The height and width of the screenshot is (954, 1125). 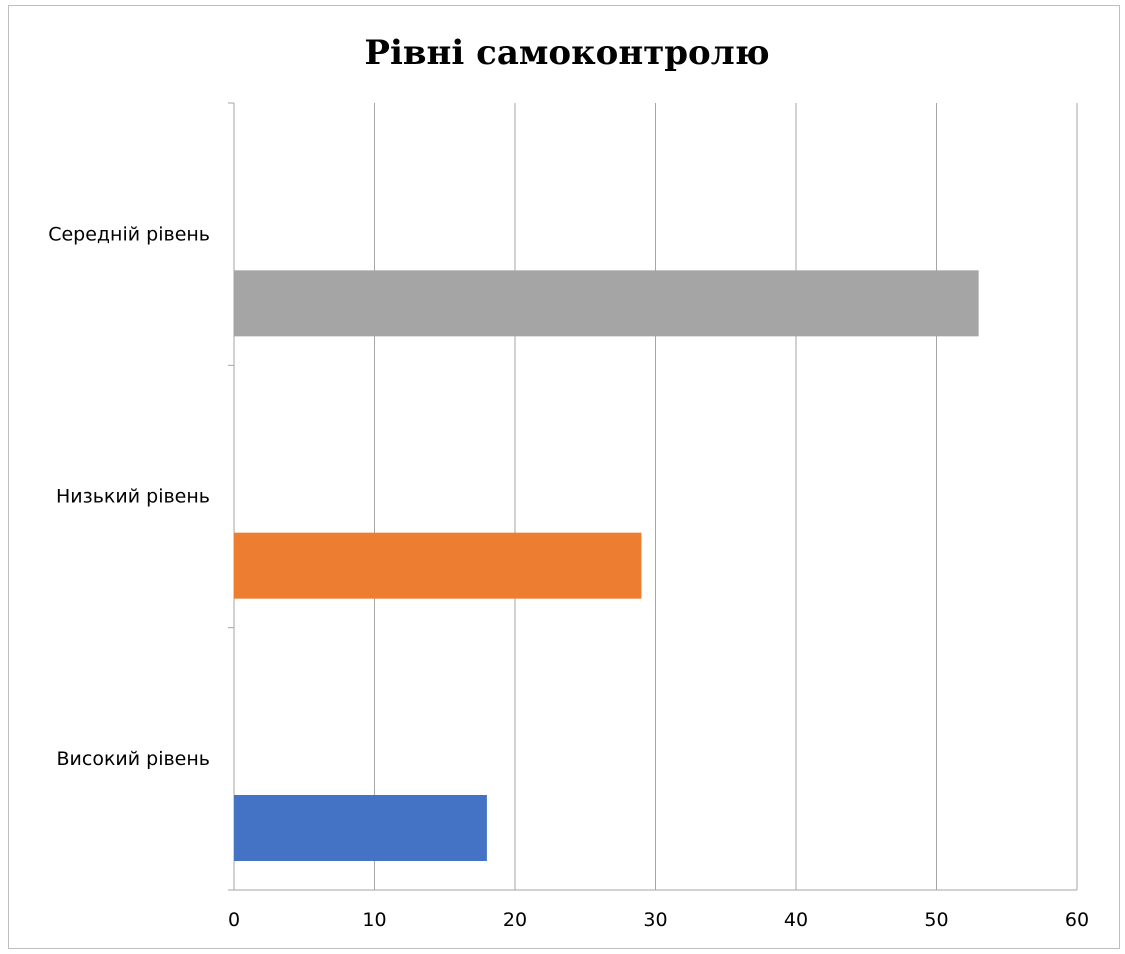 I want to click on x-tick-label-50: 50, so click(x=936, y=920).